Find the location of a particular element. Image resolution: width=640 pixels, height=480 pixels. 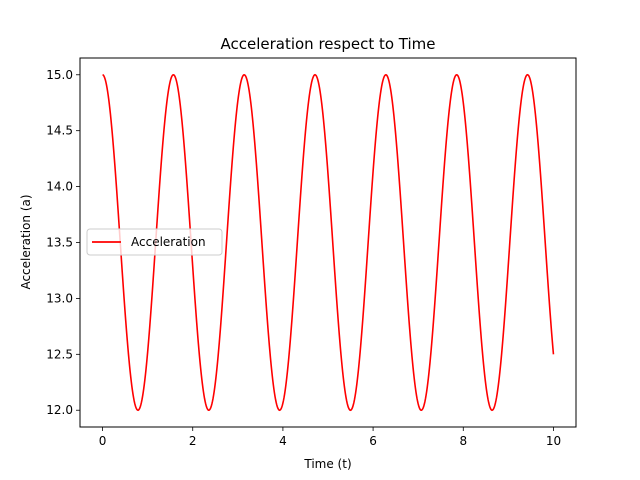

x-axis: 0 2 4 6 8 10 is located at coordinates (330, 437).